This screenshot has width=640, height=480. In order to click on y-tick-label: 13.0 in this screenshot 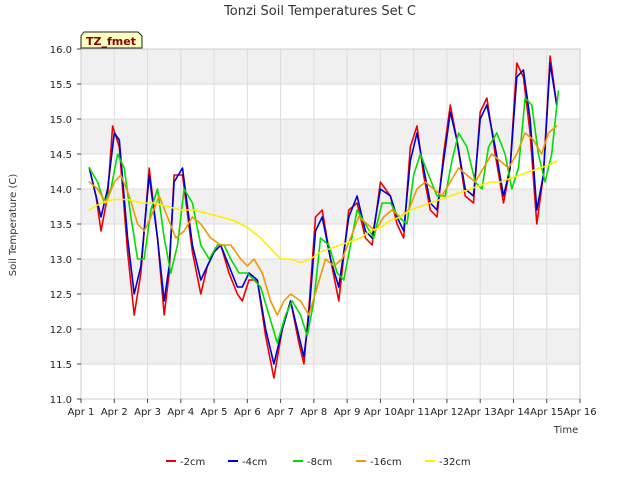, I will do `click(61, 260)`.